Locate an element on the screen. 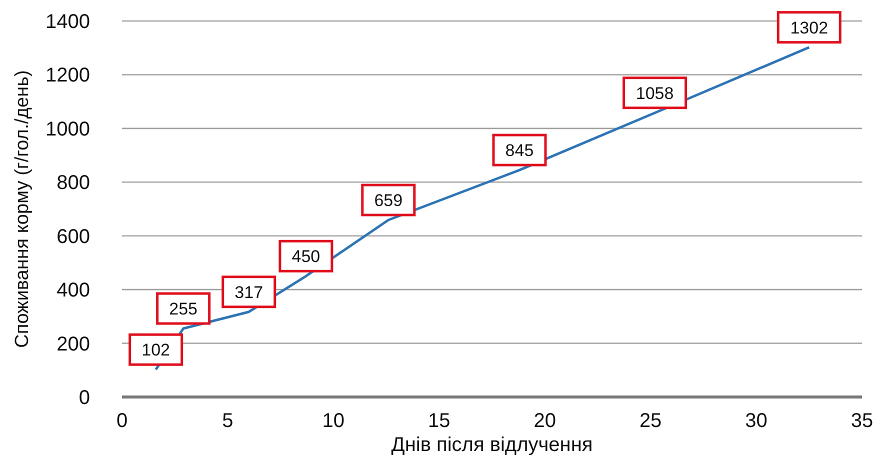 The image size is (891, 455). x-tick-label: 10 is located at coordinates (333, 421).